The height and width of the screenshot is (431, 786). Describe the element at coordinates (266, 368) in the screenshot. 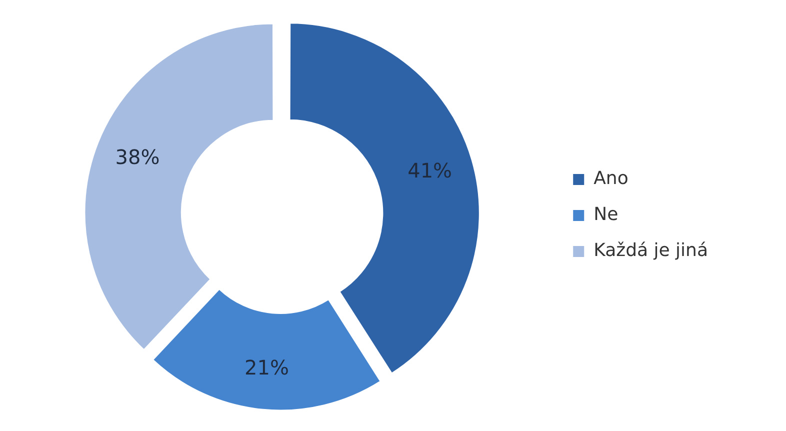

I see `data-label: 21%` at that location.